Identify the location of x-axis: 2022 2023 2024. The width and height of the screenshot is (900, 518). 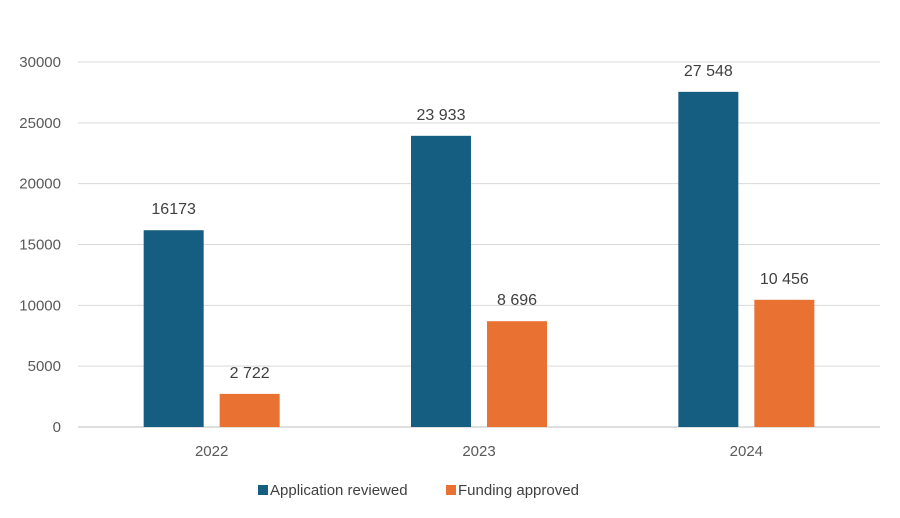
(479, 451).